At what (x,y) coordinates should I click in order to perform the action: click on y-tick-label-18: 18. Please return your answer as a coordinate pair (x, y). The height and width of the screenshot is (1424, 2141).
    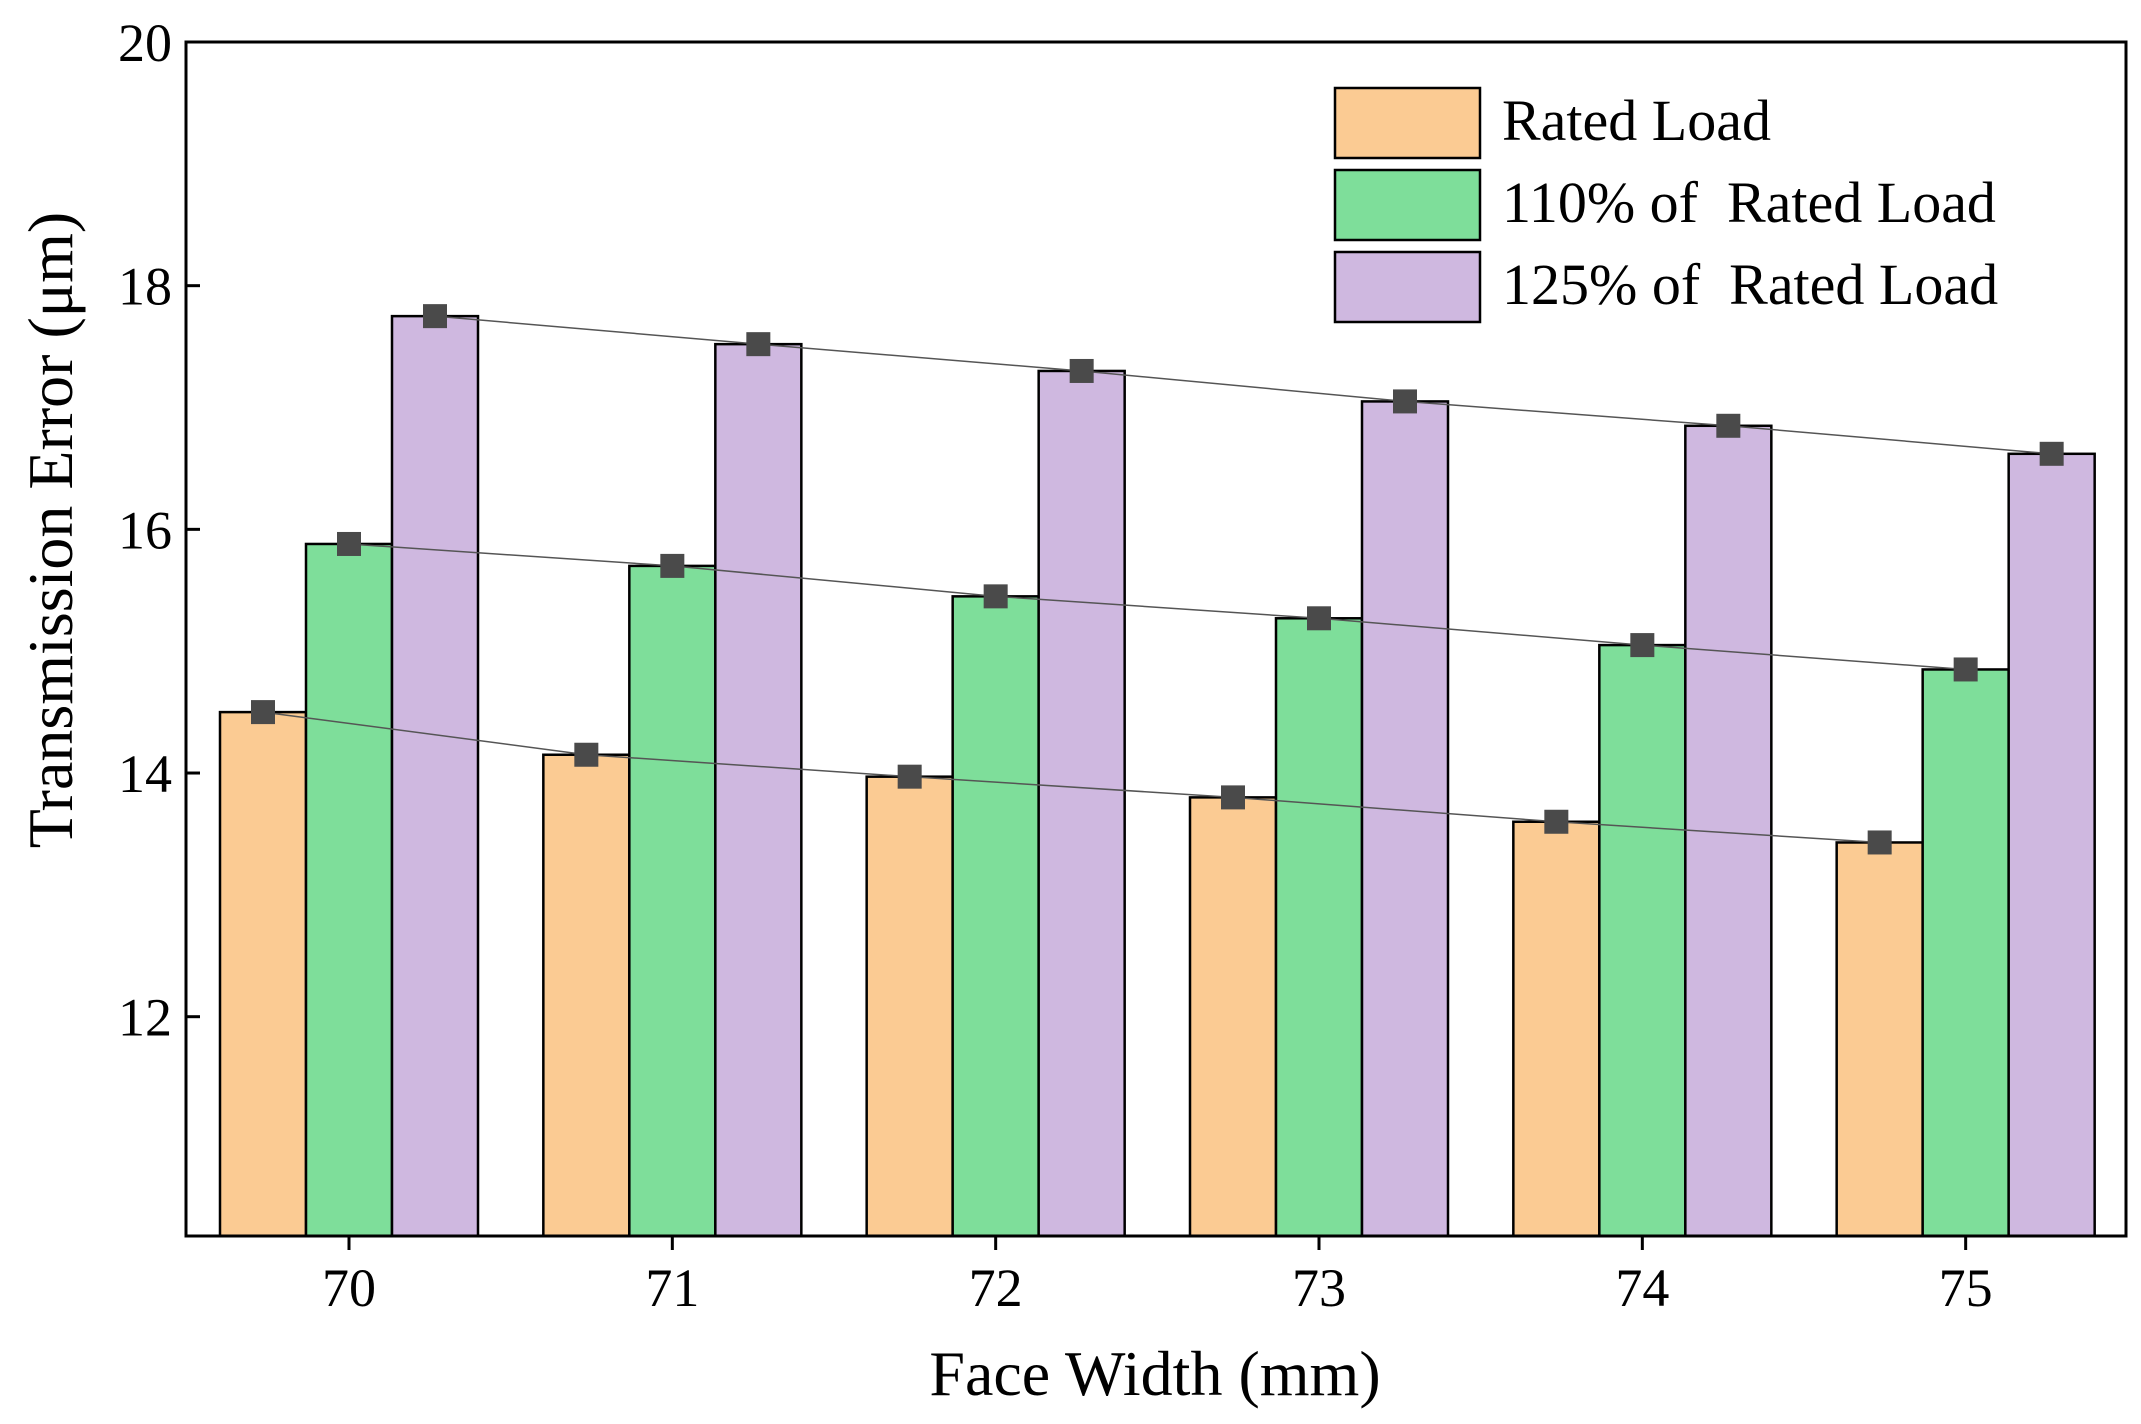
    Looking at the image, I should click on (145, 287).